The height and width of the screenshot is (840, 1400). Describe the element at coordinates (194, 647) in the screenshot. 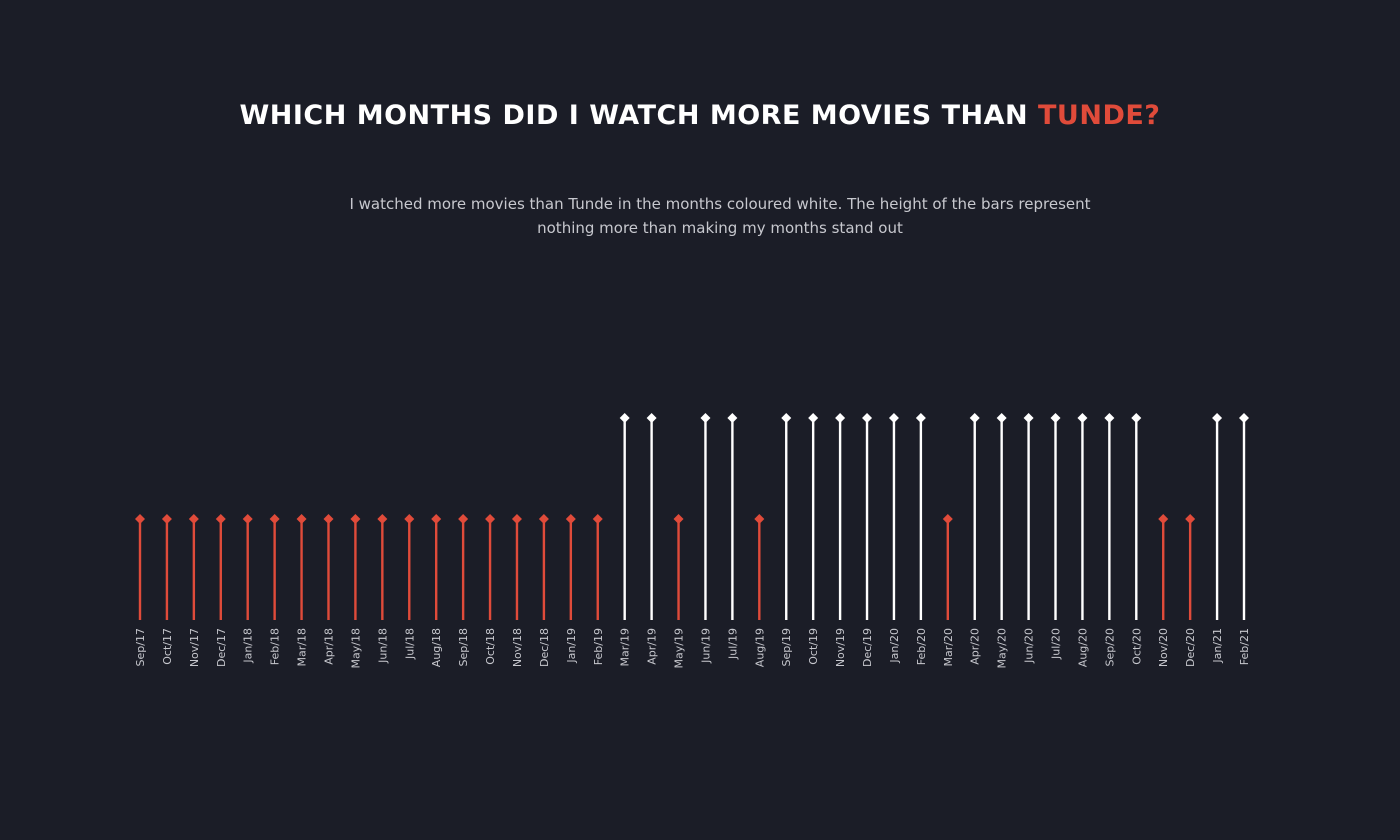

I see `x-tick-label: Nov/17` at that location.